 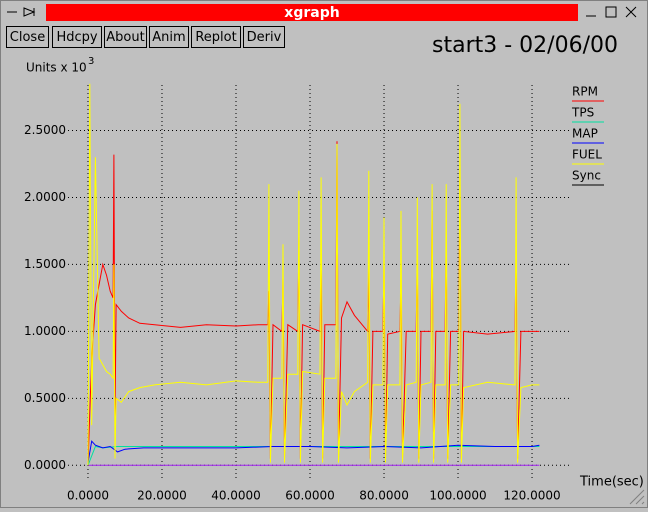 I want to click on title-bar, so click(x=312, y=12).